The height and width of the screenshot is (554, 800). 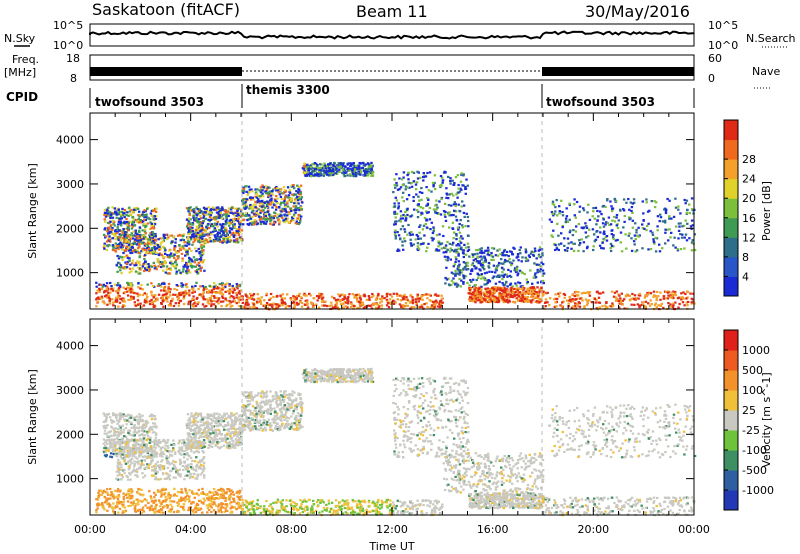 I want to click on time-tick-label: 16:00, so click(x=493, y=529).